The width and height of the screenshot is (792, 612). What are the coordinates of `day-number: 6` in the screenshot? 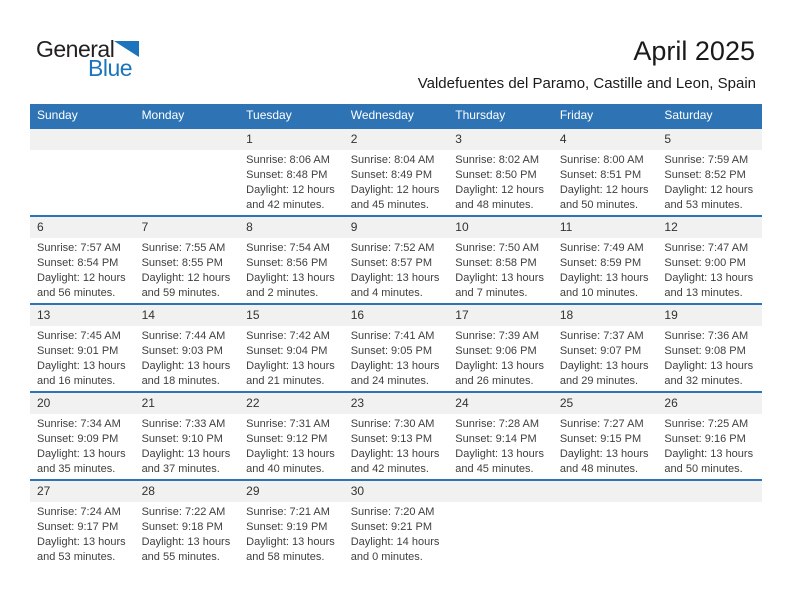 It's located at (82, 227).